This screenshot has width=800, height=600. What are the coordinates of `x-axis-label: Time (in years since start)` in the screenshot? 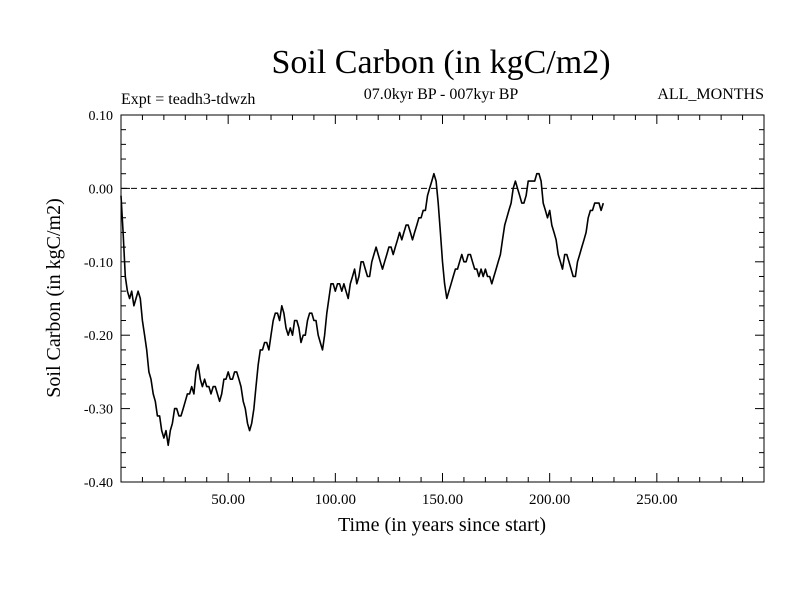 It's located at (442, 525).